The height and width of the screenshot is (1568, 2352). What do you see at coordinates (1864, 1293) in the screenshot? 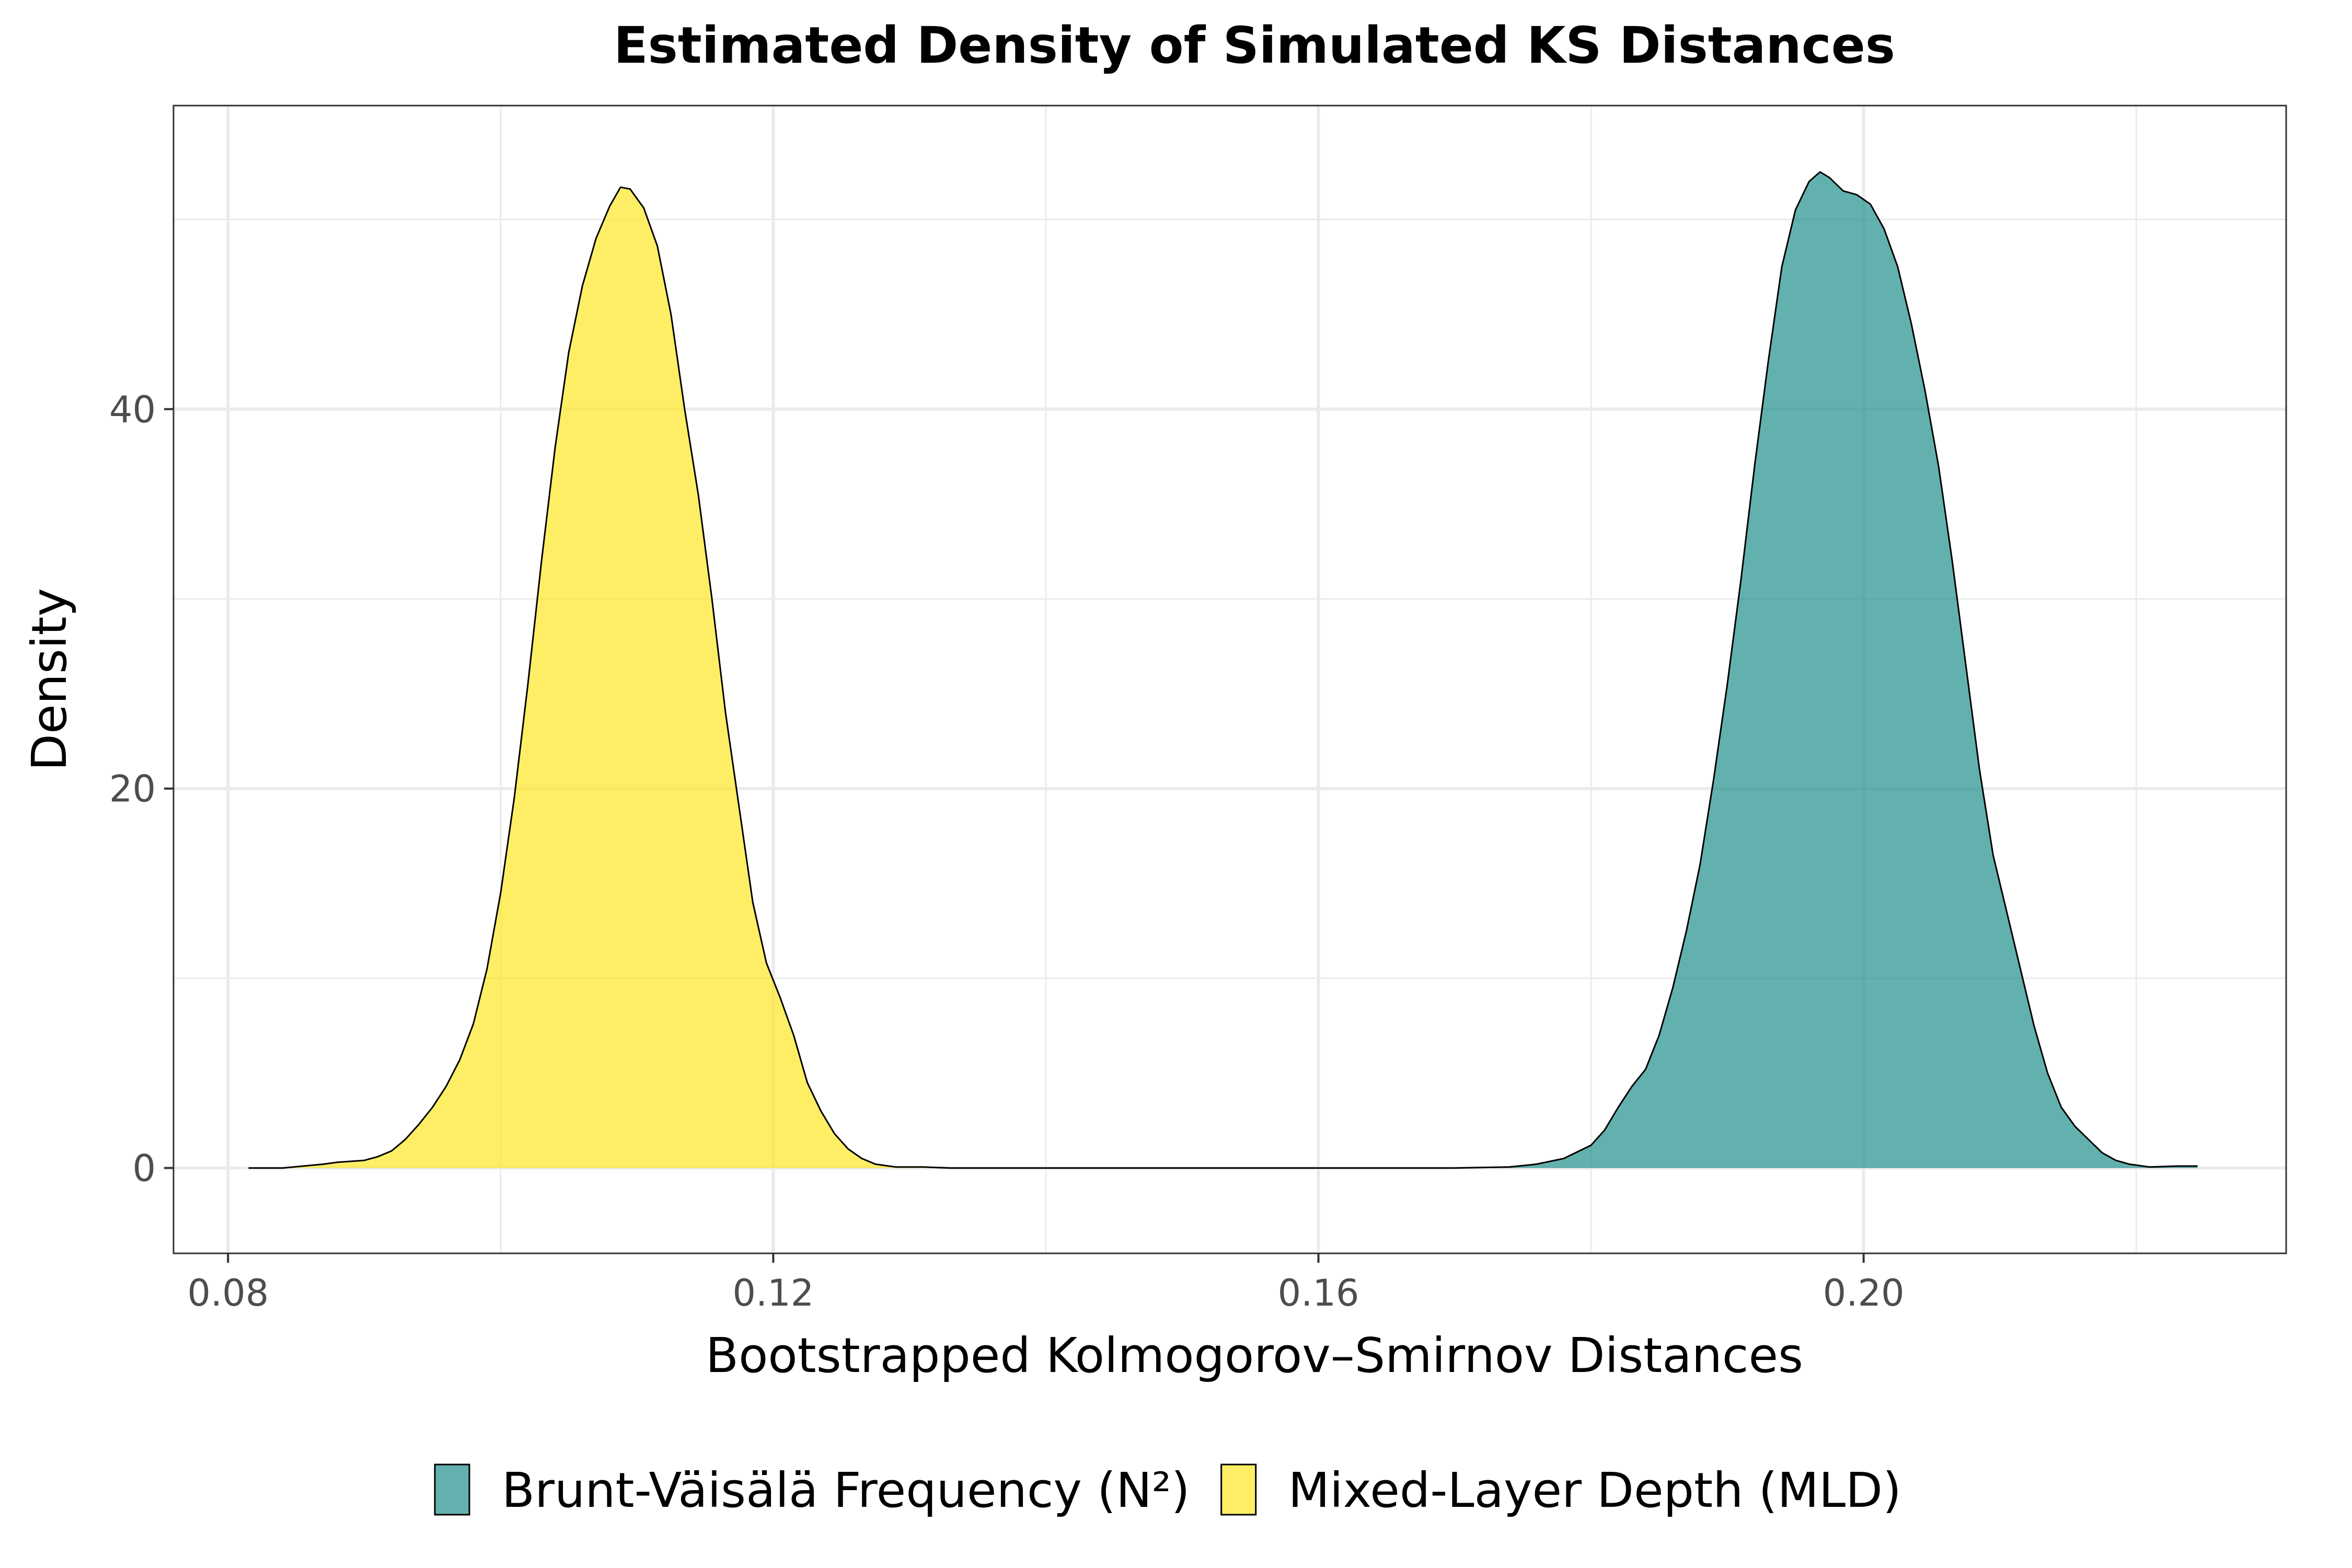
I see `x-tick-label: 0.20` at bounding box center [1864, 1293].